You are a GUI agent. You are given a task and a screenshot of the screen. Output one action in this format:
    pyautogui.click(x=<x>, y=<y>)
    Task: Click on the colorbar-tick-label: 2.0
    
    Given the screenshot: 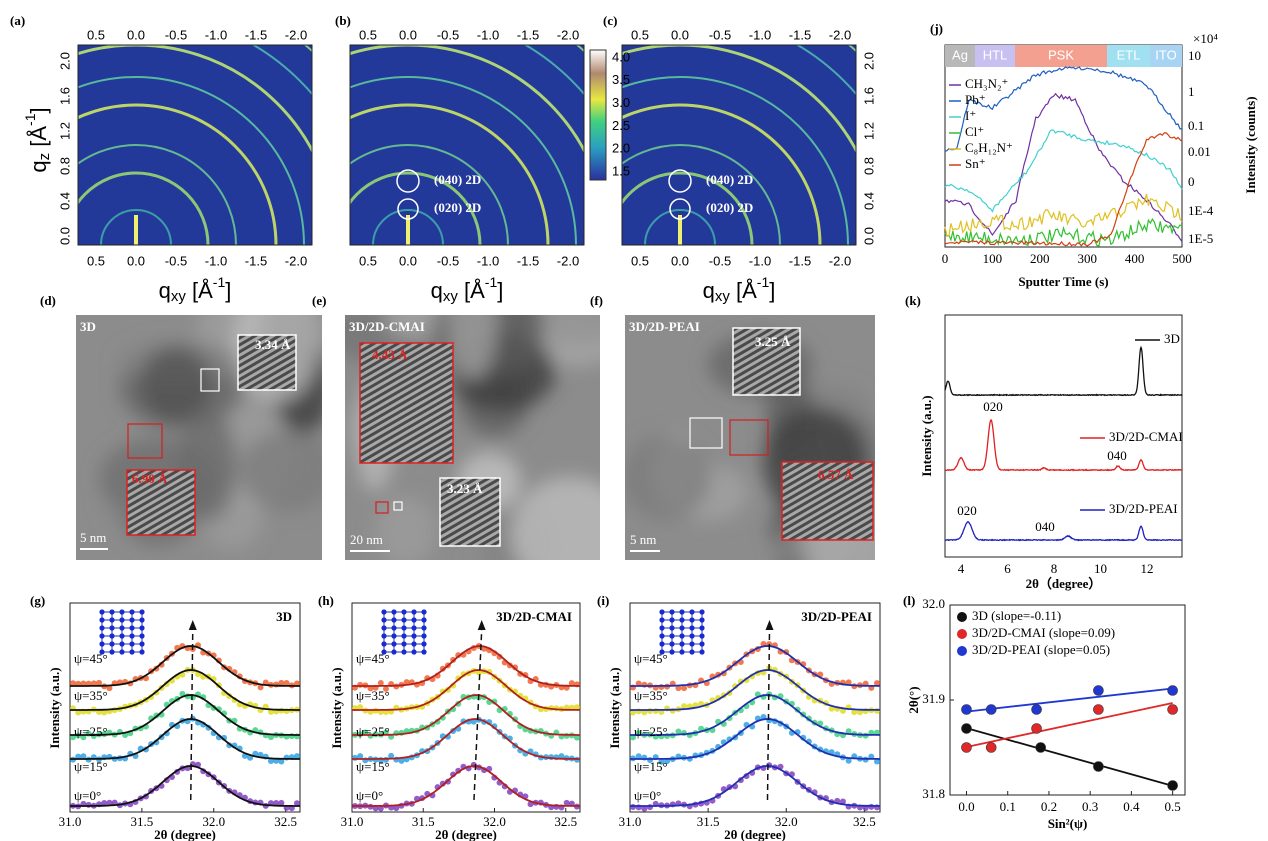 What is the action you would take?
    pyautogui.click(x=621, y=148)
    